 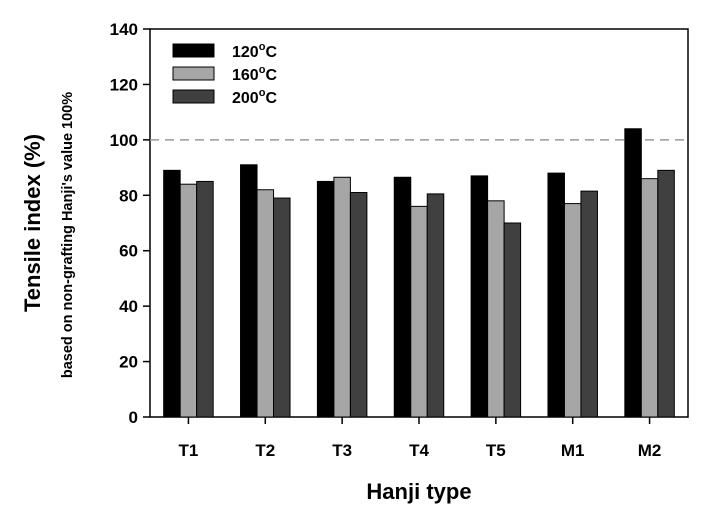 I want to click on x-tick-label-m1: M1, so click(x=573, y=450).